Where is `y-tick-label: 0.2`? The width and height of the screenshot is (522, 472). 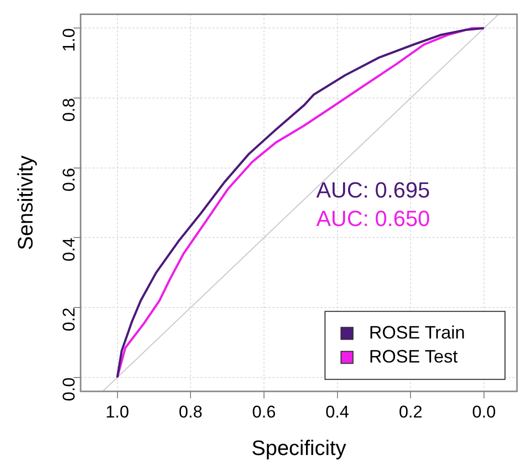 y-tick-label: 0.2 is located at coordinates (68, 320).